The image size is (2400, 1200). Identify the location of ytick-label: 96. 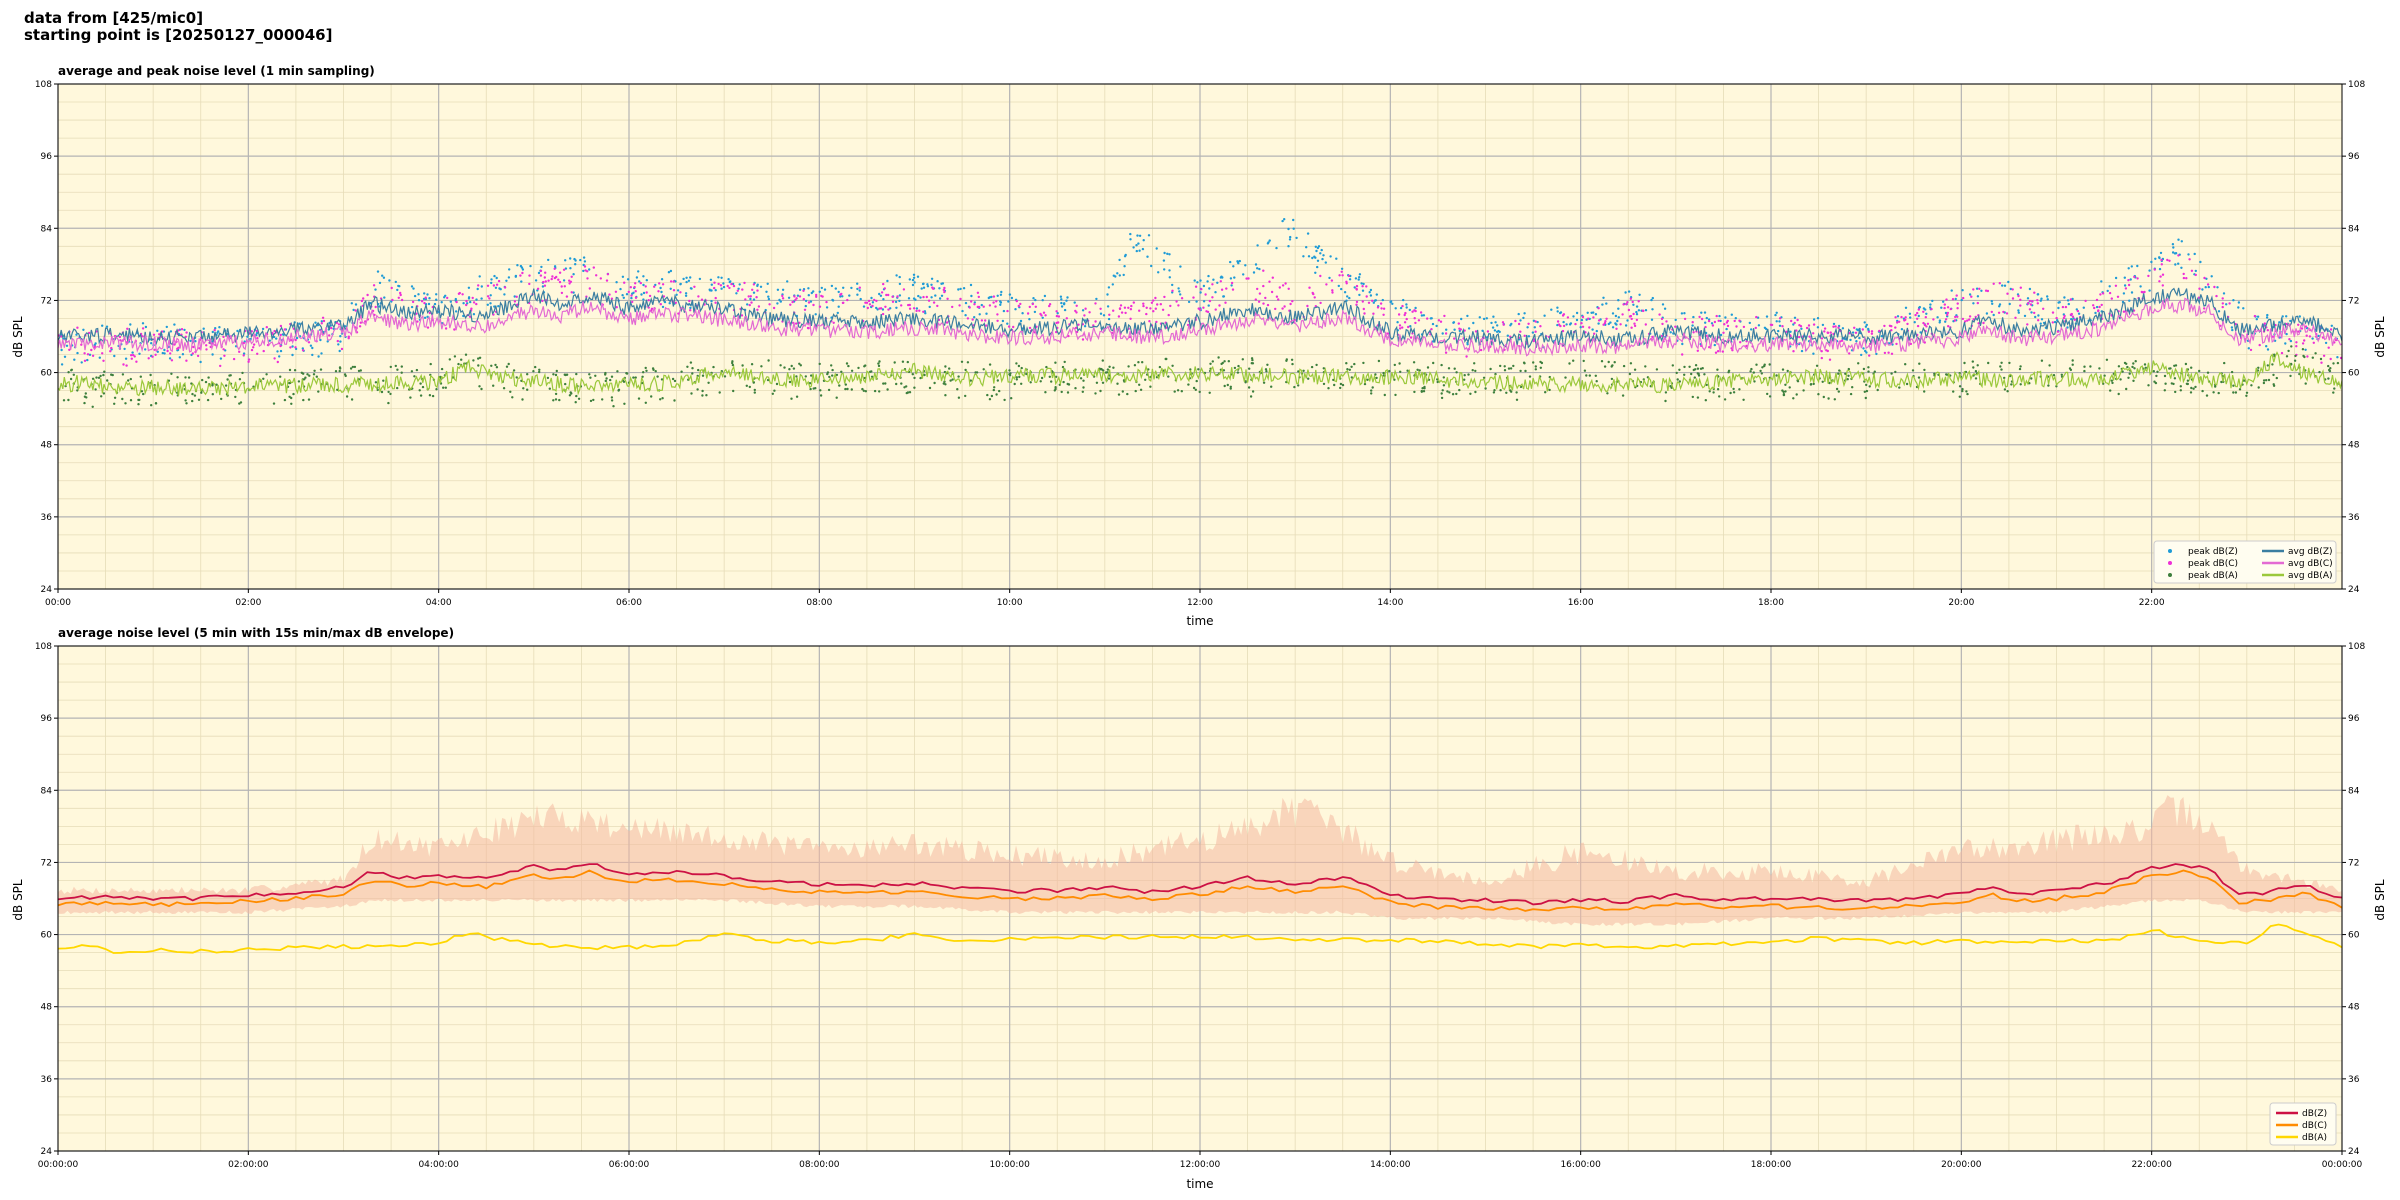
(47, 157).